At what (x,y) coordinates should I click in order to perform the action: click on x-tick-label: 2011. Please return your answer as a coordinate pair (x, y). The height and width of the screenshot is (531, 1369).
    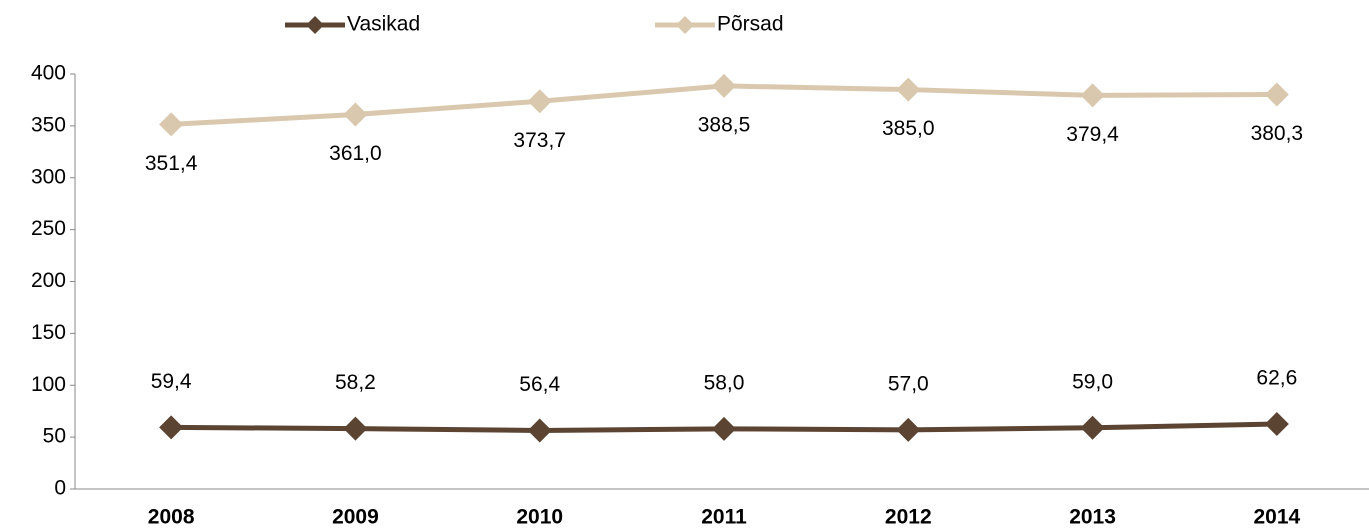
    Looking at the image, I should click on (724, 517).